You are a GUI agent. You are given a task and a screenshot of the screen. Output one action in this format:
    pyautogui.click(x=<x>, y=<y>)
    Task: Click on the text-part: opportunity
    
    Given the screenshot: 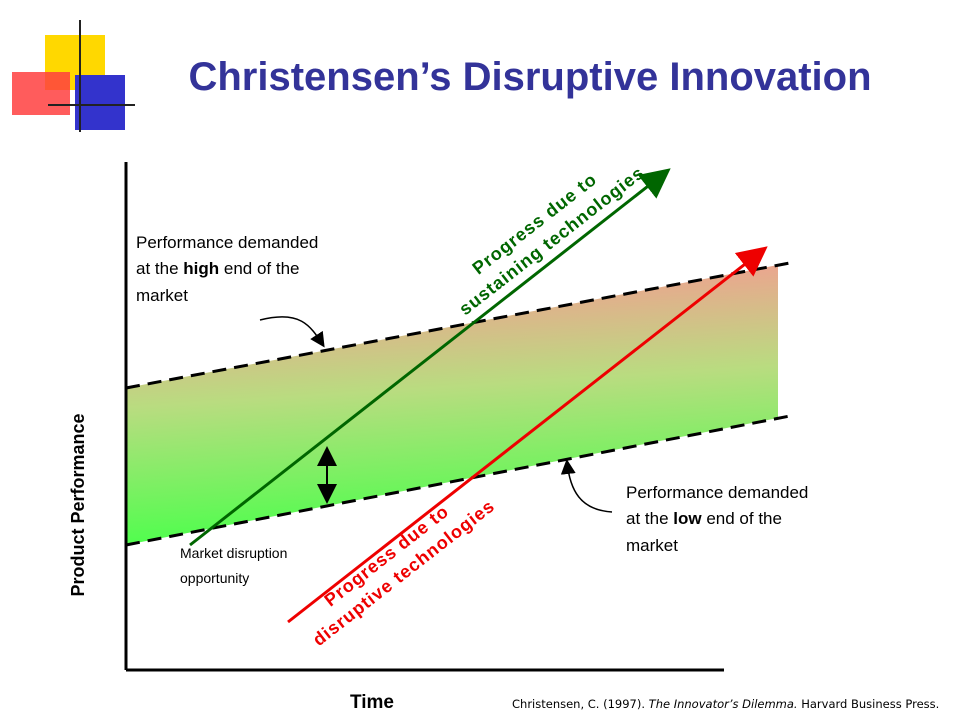 What is the action you would take?
    pyautogui.click(x=214, y=578)
    